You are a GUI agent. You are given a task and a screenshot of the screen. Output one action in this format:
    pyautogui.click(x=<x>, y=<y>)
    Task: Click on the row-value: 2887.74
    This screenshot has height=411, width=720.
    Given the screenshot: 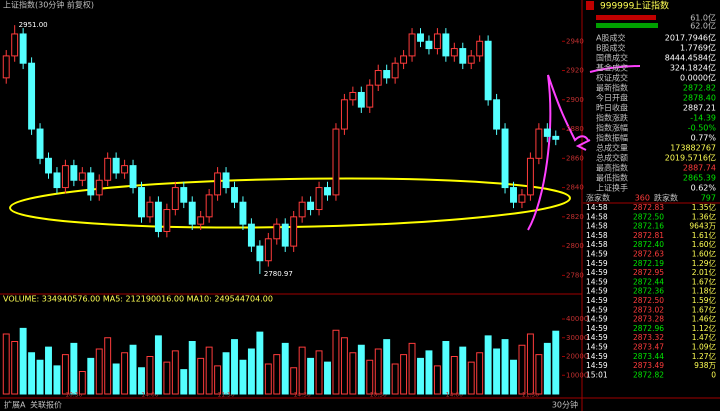 What is the action you would take?
    pyautogui.click(x=699, y=168)
    